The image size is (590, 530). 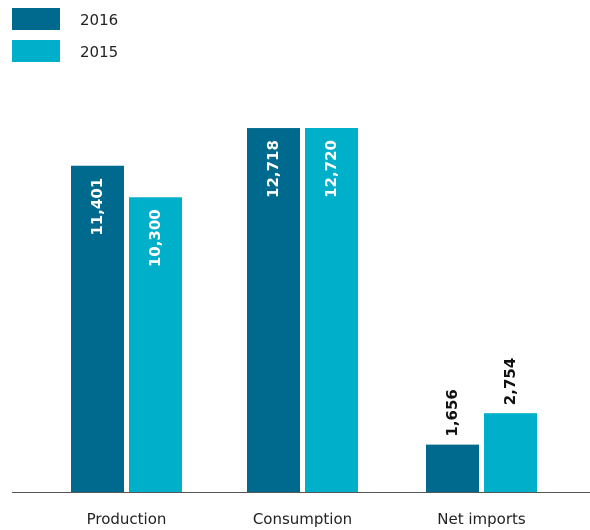 What do you see at coordinates (97, 207) in the screenshot?
I see `value-label: 11,401` at bounding box center [97, 207].